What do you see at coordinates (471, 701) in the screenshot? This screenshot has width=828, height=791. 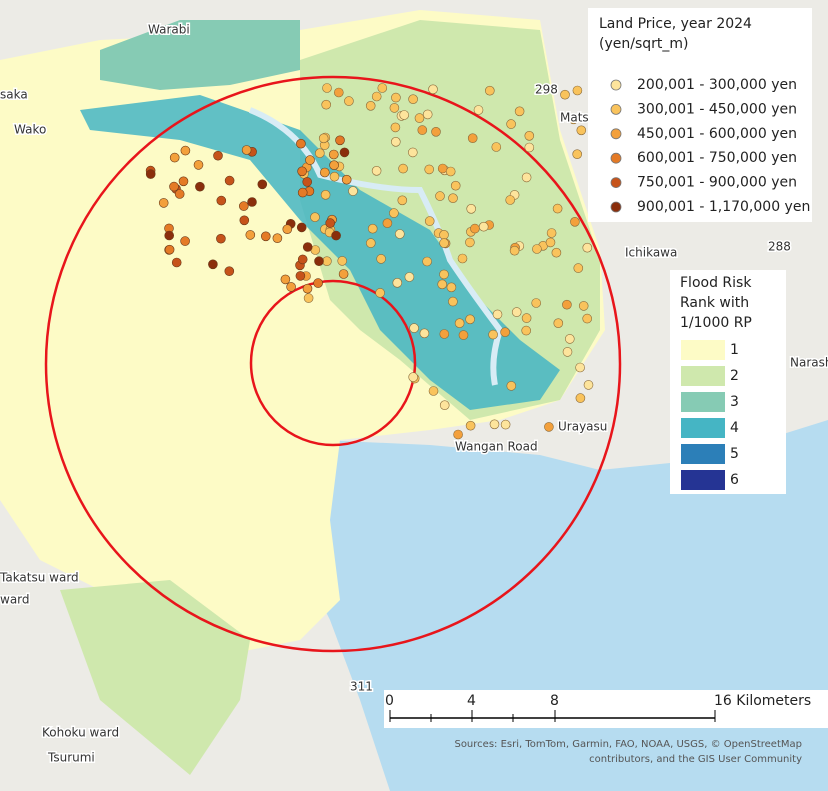 I see `scale-label: 4` at bounding box center [471, 701].